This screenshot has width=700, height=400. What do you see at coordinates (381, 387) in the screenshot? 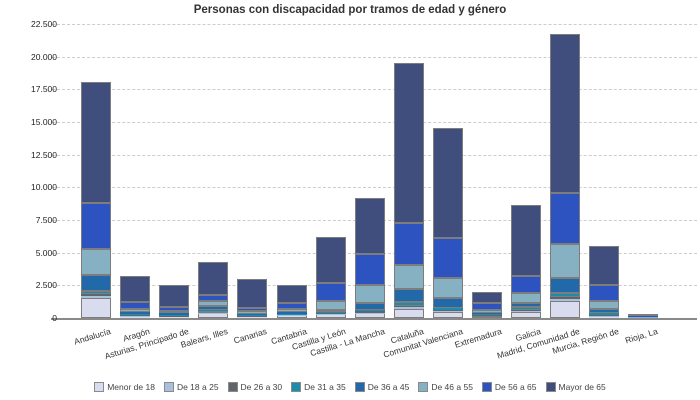
I see `legend-item: De 36 a 45` at bounding box center [381, 387].